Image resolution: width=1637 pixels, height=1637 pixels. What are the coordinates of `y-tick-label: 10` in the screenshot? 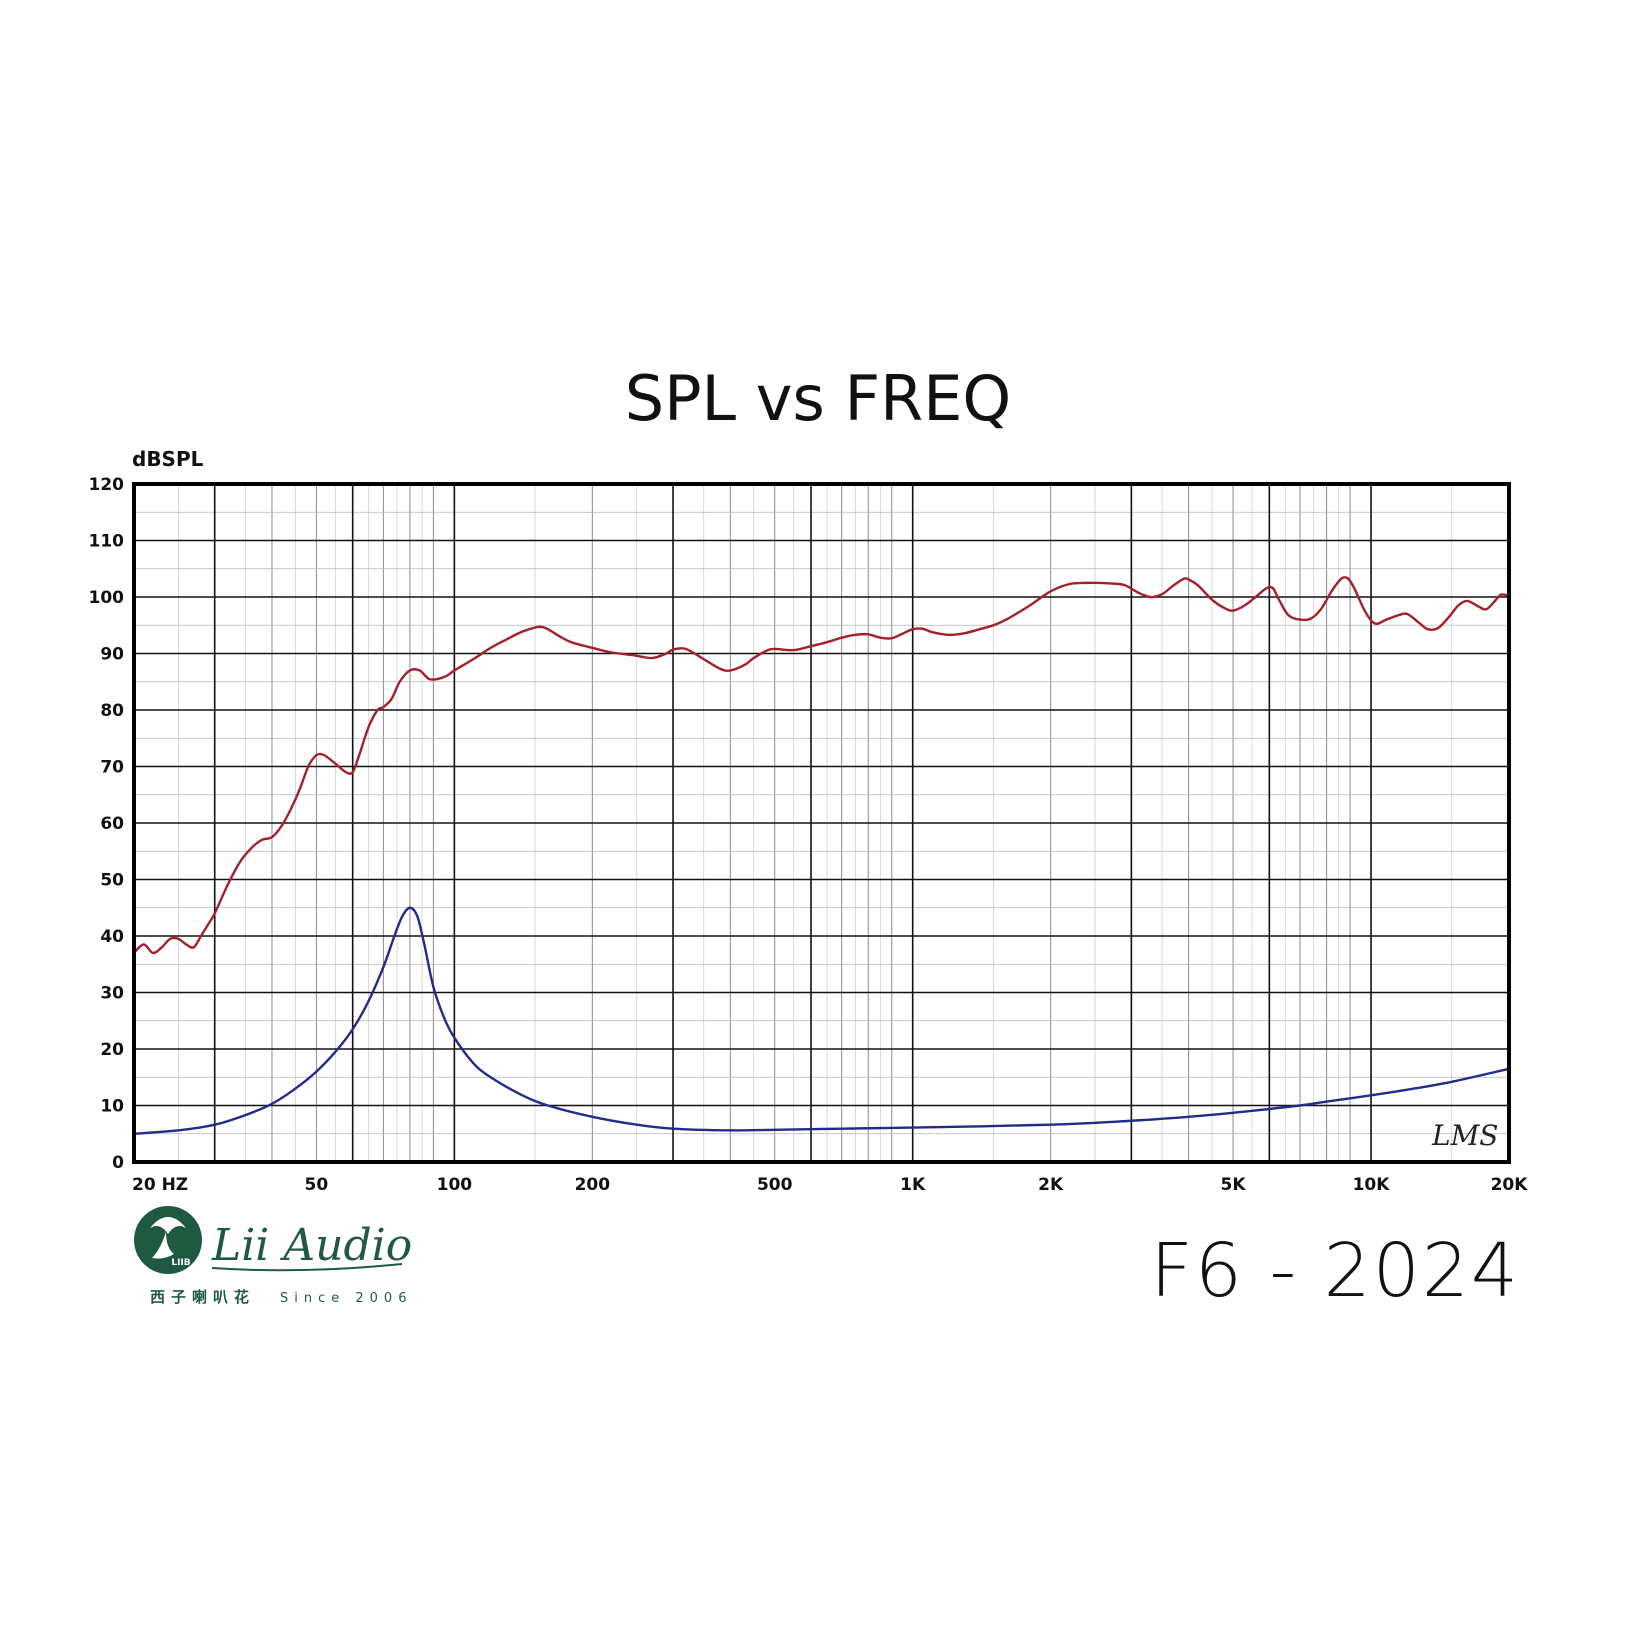 It's located at (112, 1107).